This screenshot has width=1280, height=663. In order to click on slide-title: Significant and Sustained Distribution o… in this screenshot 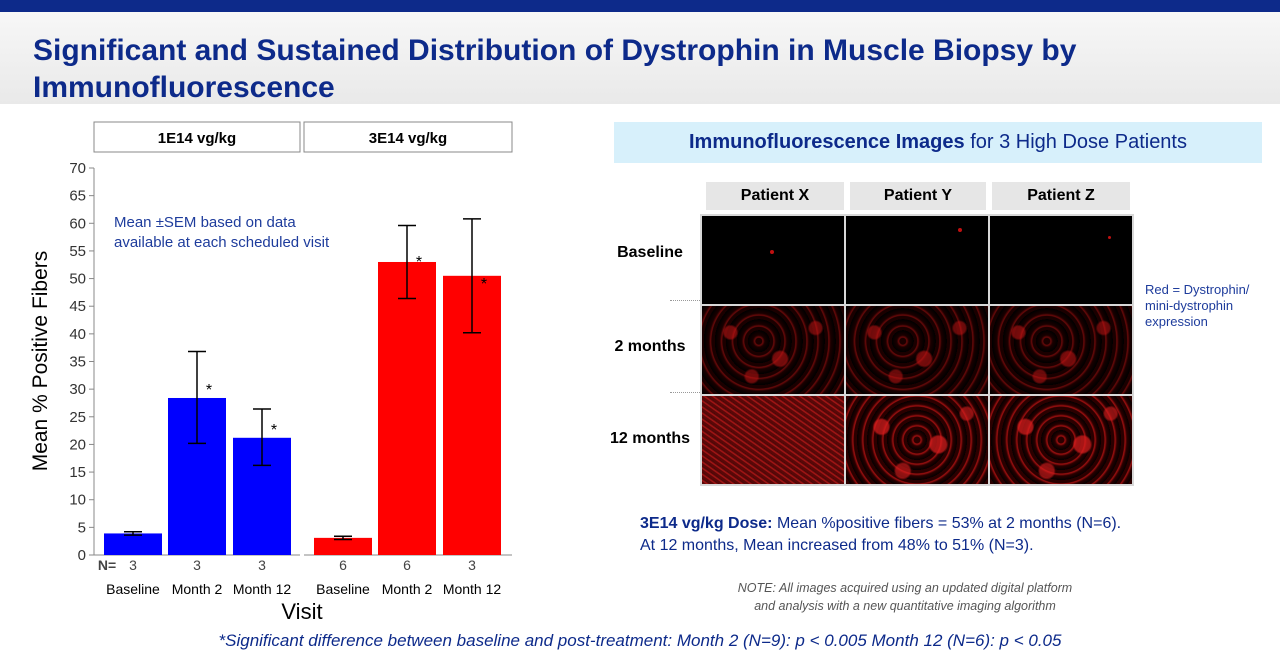, I will do `click(555, 69)`.